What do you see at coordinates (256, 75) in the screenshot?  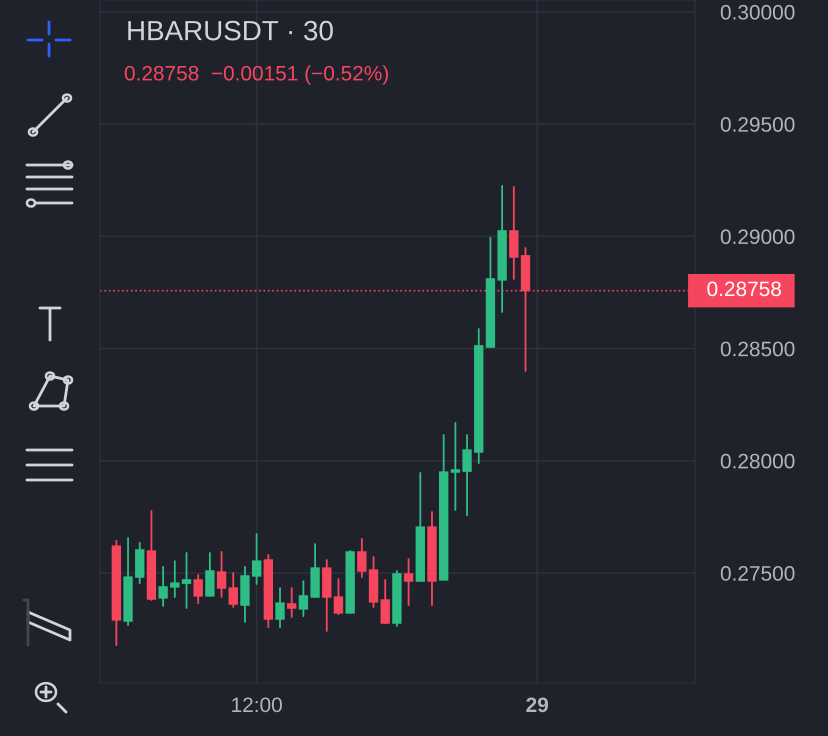 I see `text: 0.28758 −0.00151 (−0.52%)` at bounding box center [256, 75].